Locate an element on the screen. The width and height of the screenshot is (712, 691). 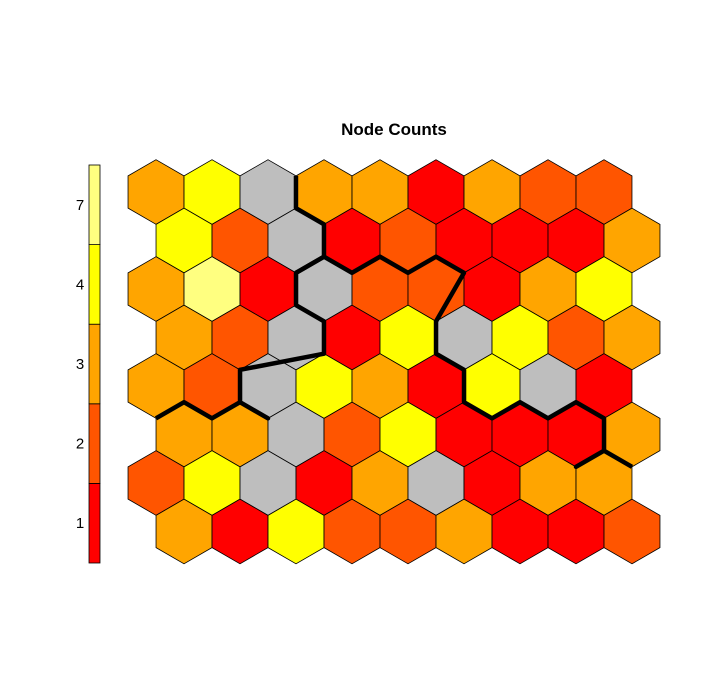
legend-label: 3 is located at coordinates (80, 364).